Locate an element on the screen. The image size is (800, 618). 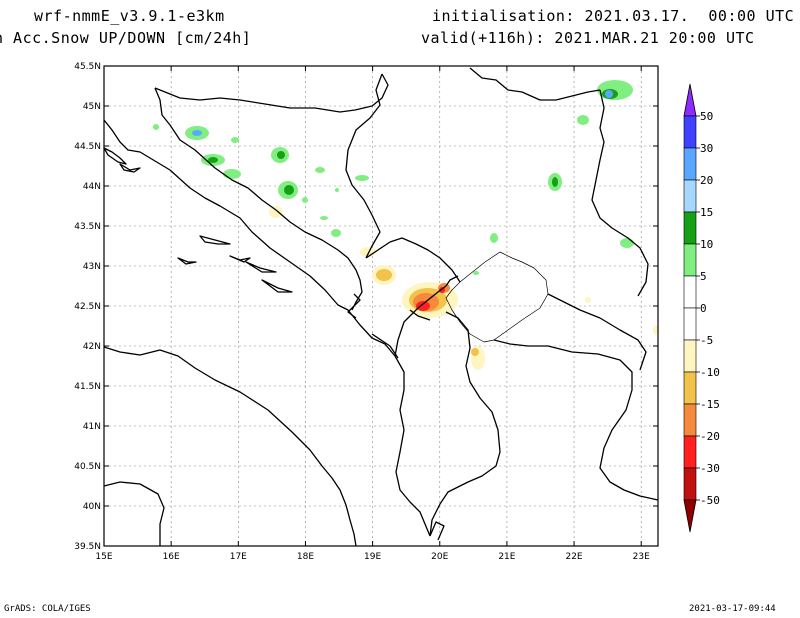
lat-tick-label: 43N is located at coordinates (92, 267).